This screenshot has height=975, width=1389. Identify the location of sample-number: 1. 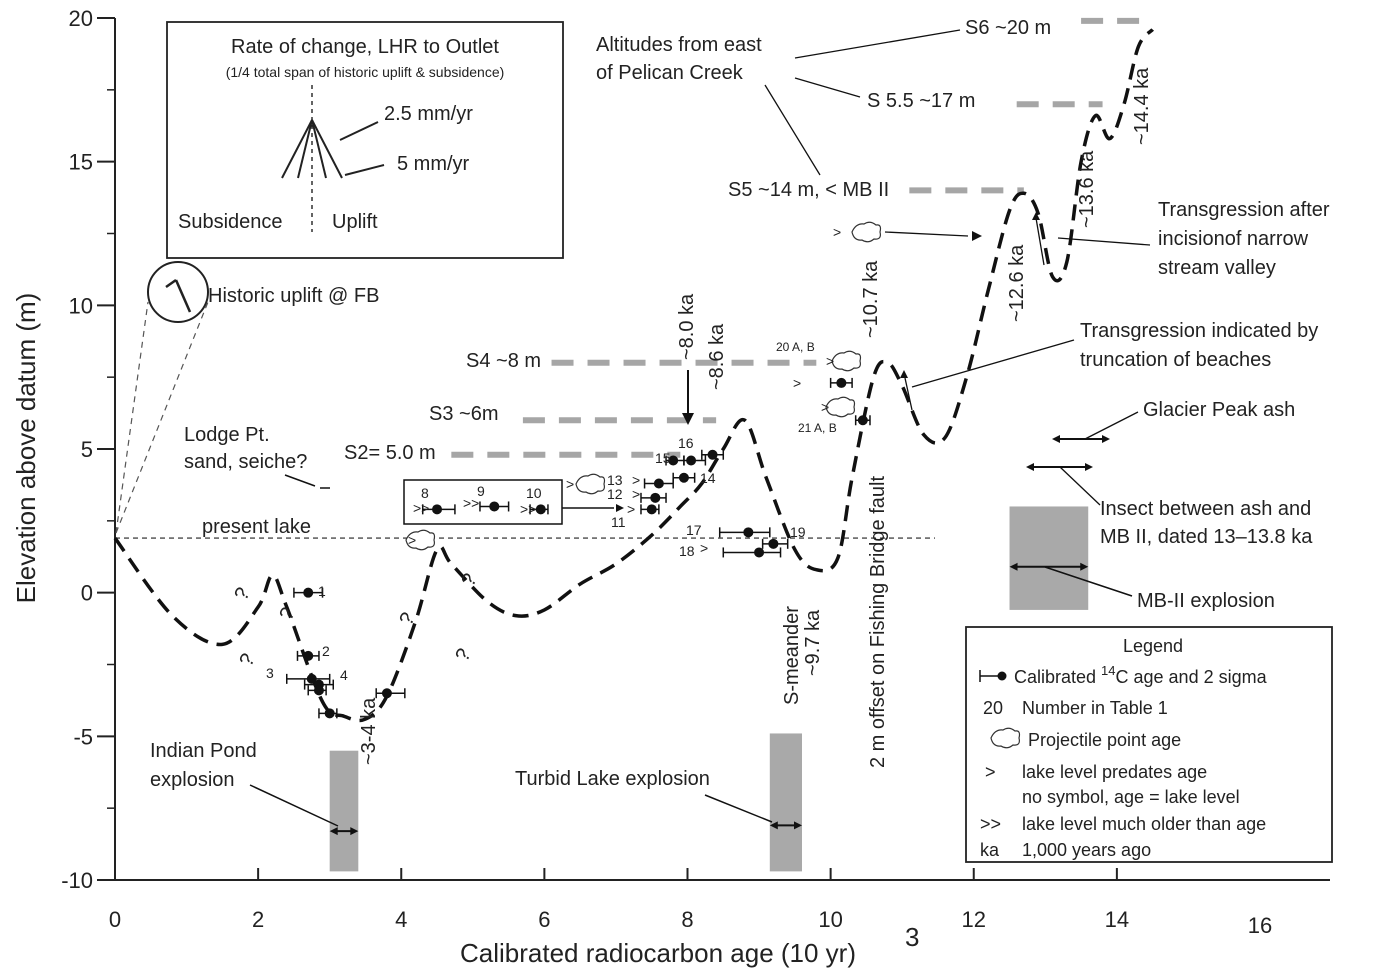
(322, 591).